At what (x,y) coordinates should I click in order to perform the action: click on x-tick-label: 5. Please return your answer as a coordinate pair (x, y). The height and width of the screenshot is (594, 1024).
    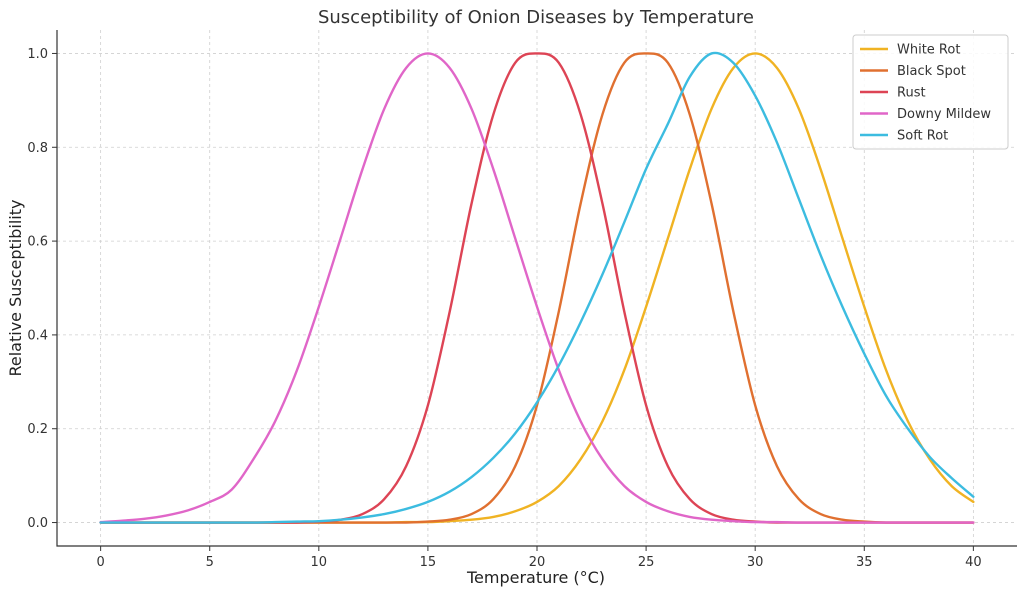
    Looking at the image, I should click on (210, 562).